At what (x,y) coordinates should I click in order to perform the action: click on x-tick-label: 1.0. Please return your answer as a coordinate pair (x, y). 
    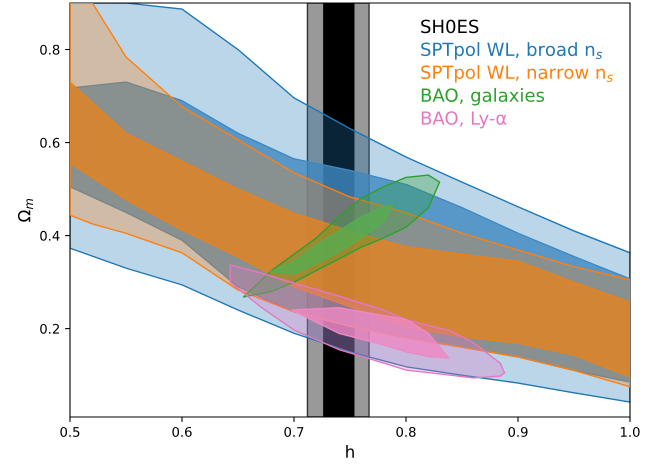
    Looking at the image, I should click on (630, 431).